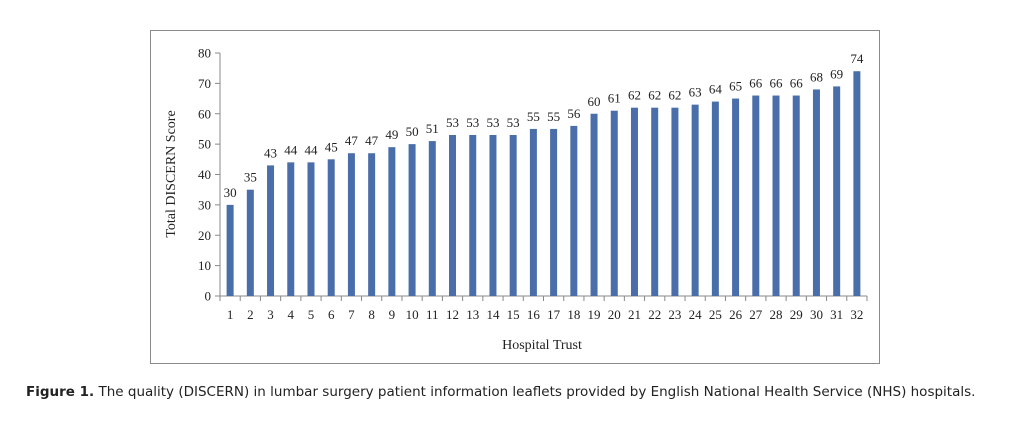 The height and width of the screenshot is (437, 1013). What do you see at coordinates (230, 314) in the screenshot?
I see `x-tick-label: 1` at bounding box center [230, 314].